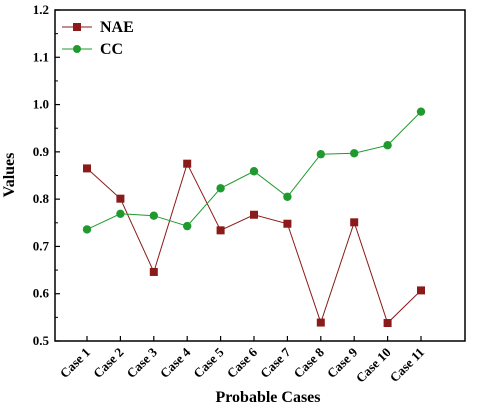  I want to click on y-tick-label: 1.1, so click(41, 56).